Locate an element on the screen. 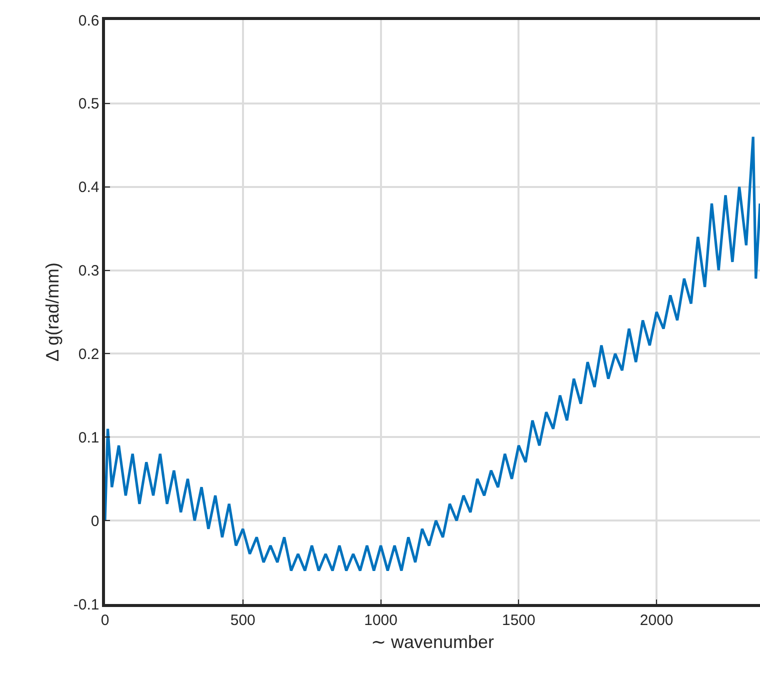  x-tick-label: 2000 is located at coordinates (657, 620).